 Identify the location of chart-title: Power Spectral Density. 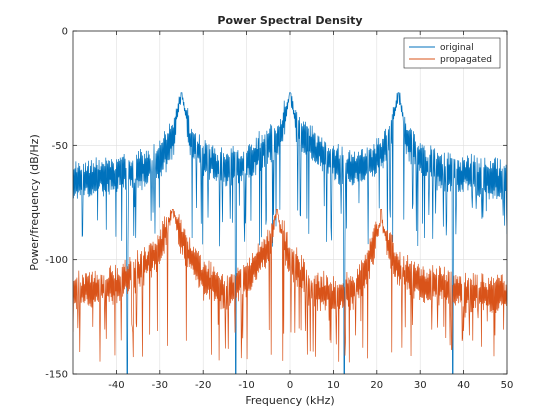
(289, 20).